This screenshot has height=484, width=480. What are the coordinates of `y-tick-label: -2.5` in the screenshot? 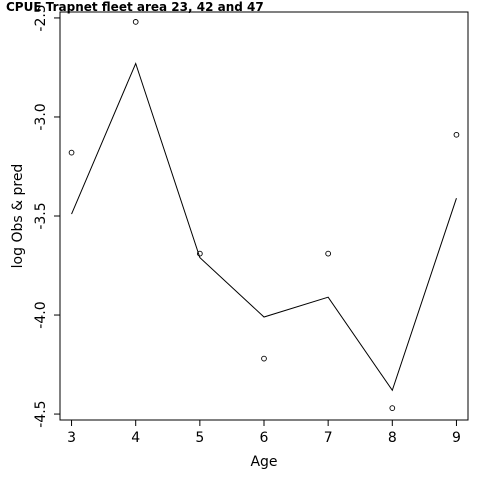 It's located at (41, 17).